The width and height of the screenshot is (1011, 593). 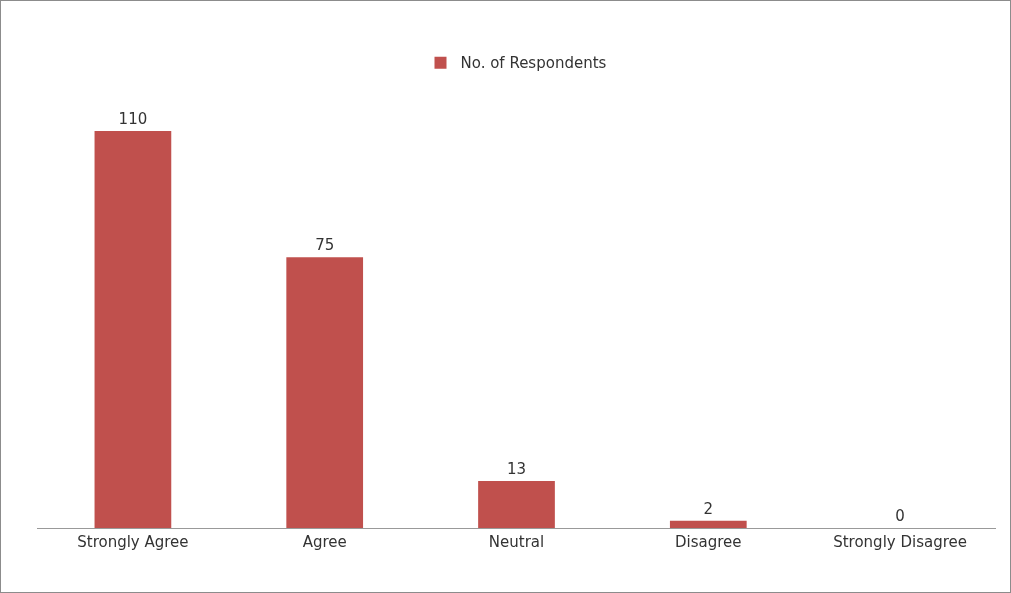 What do you see at coordinates (900, 542) in the screenshot?
I see `x-tick-label: Strongly Disagree` at bounding box center [900, 542].